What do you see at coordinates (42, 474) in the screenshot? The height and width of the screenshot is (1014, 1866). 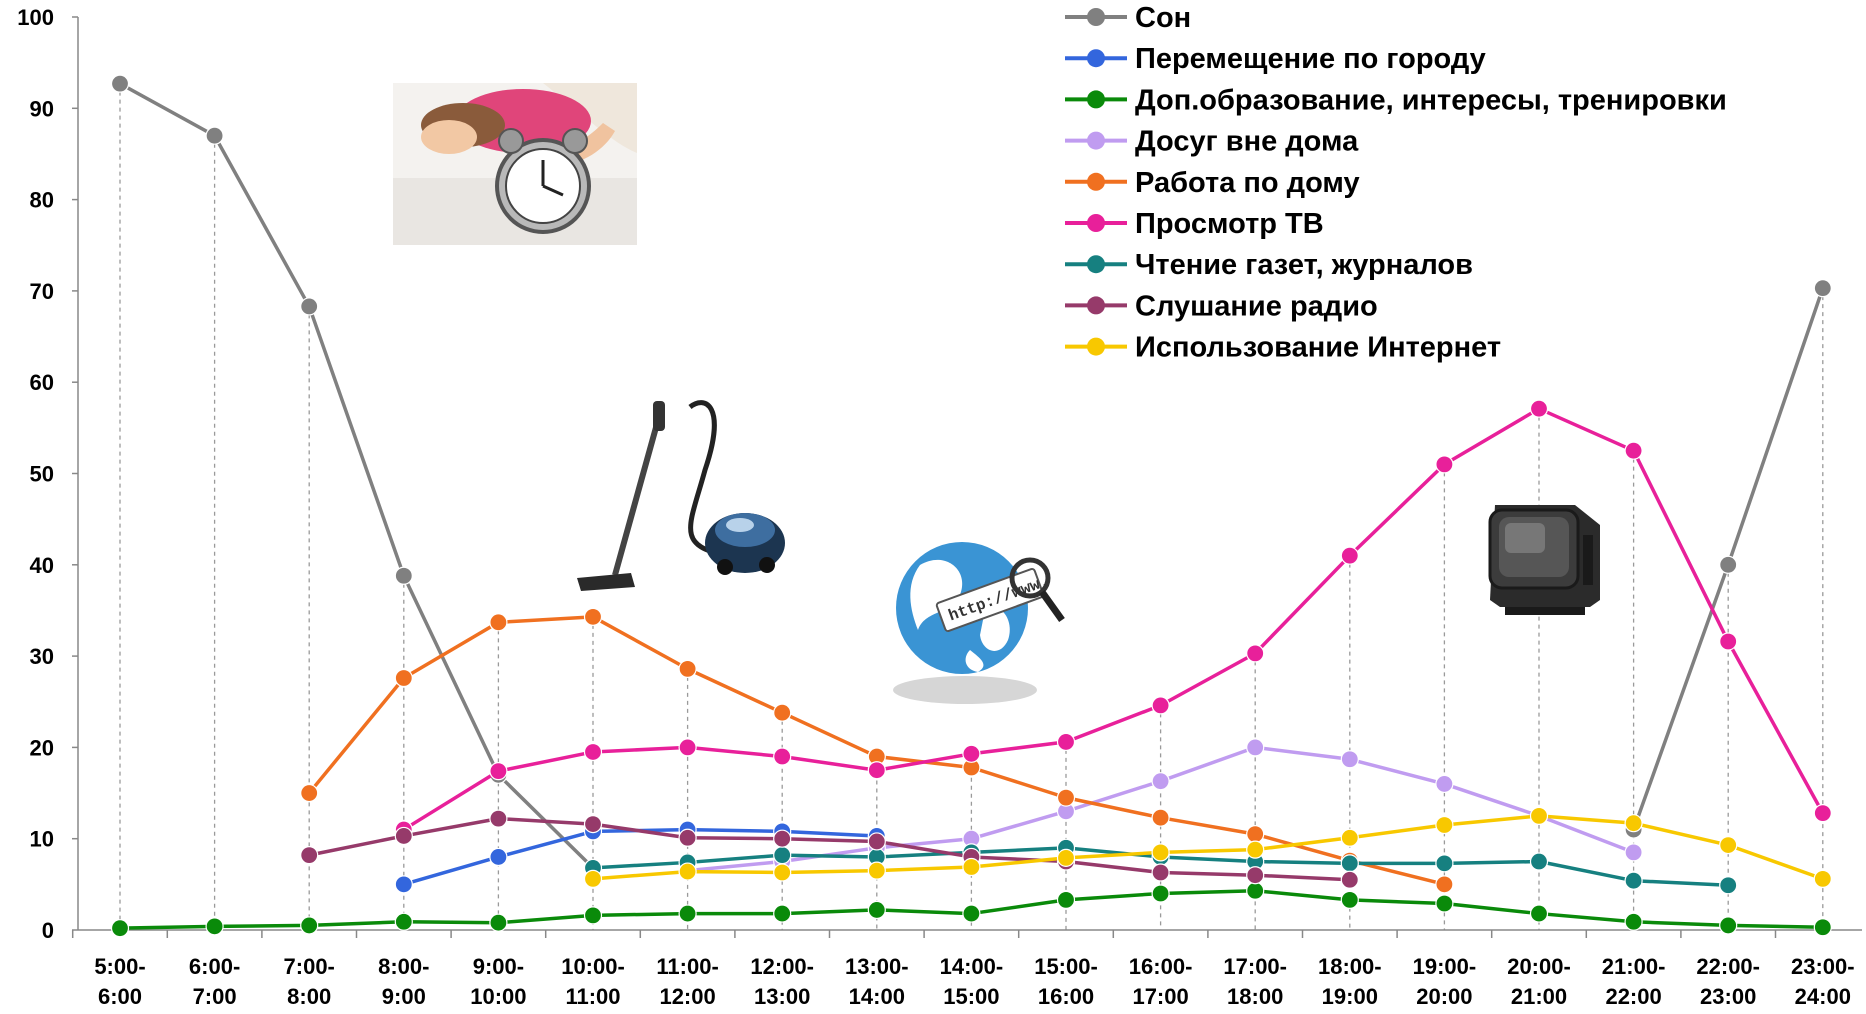 I see `y-tick-label: 50` at bounding box center [42, 474].